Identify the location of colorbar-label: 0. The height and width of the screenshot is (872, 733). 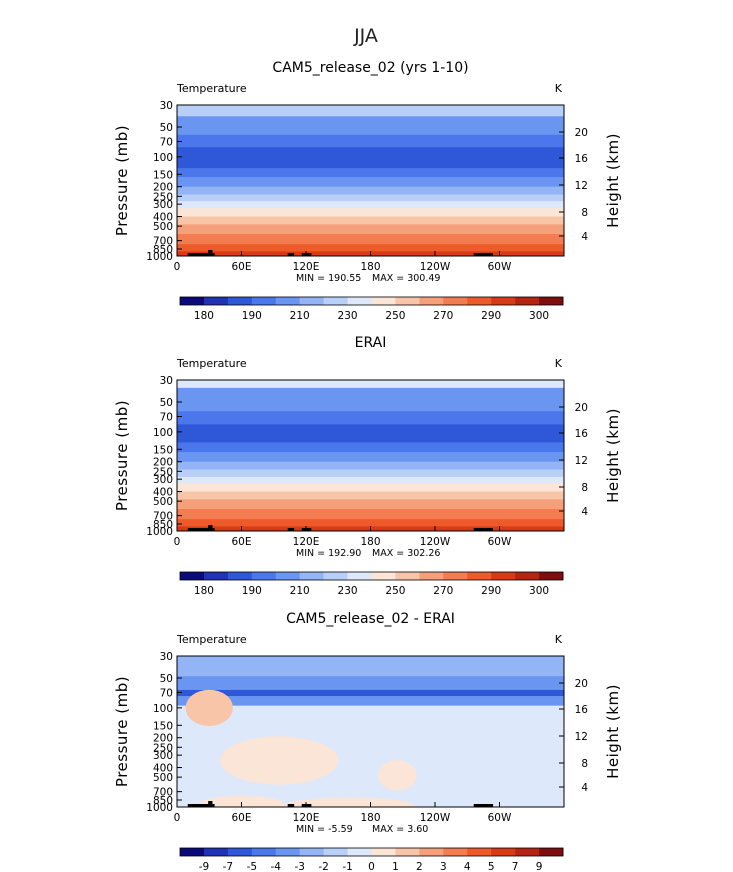
(371, 866).